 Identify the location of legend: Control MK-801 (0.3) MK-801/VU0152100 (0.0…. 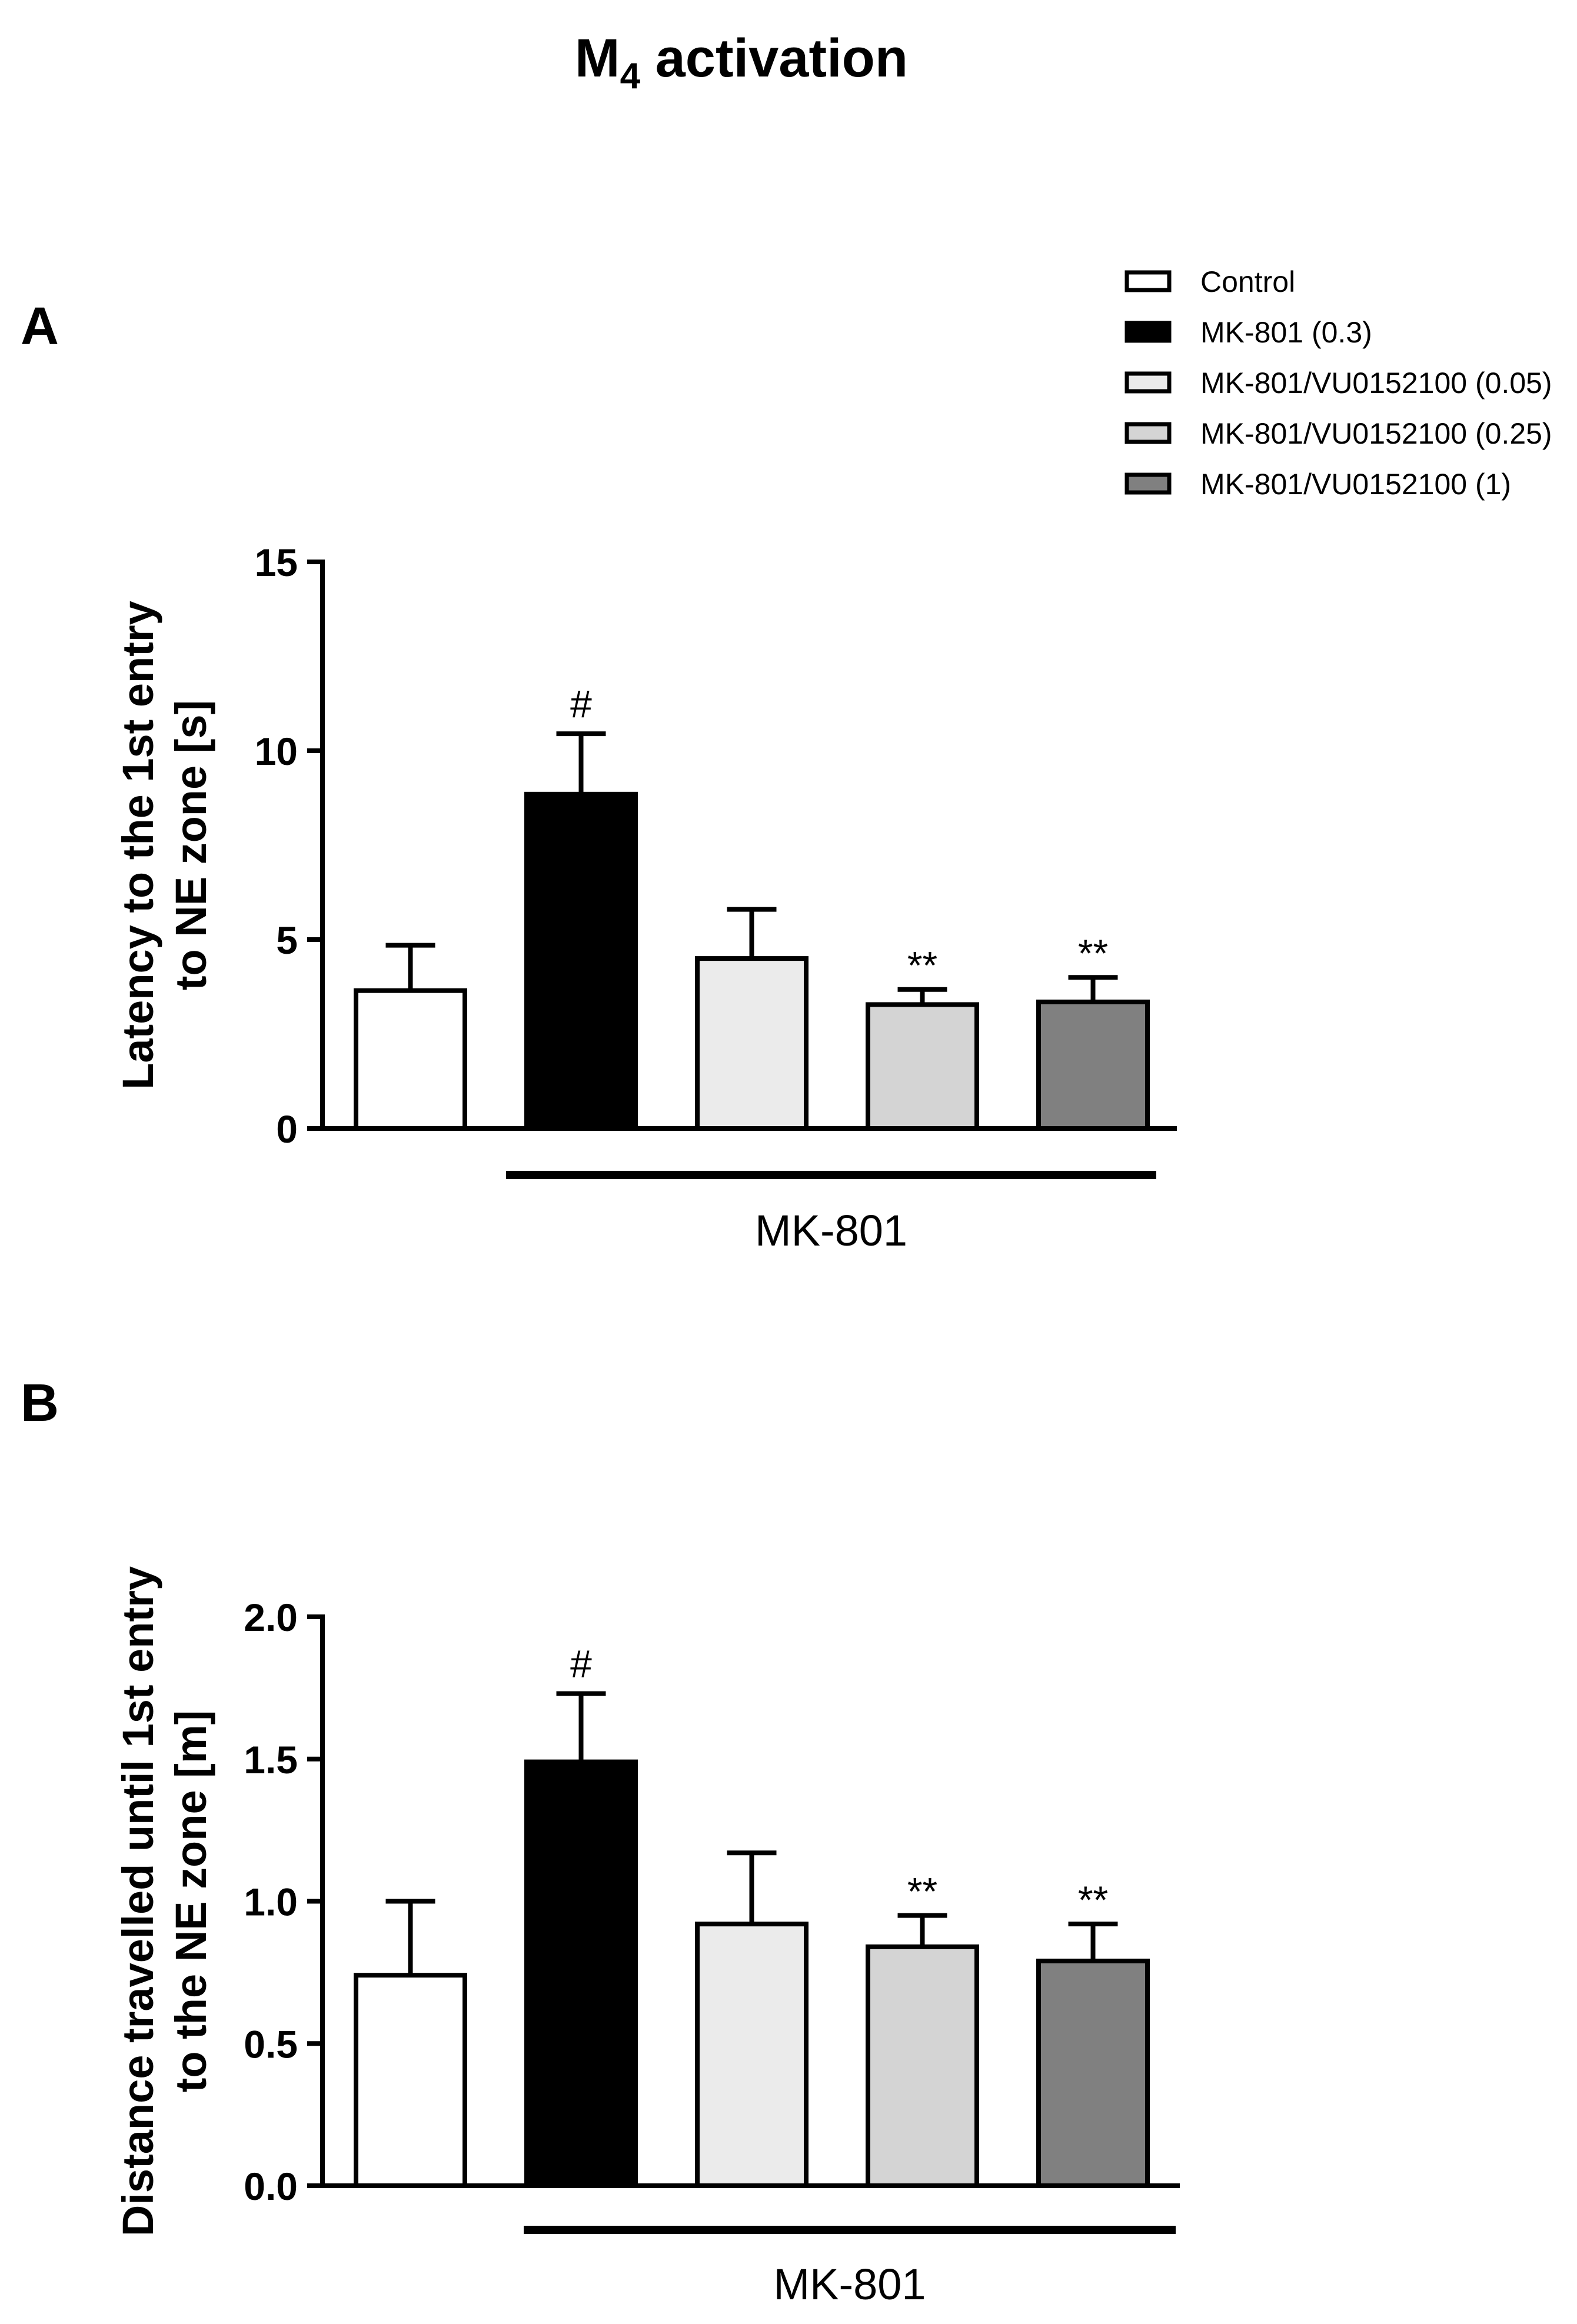
(1338, 383).